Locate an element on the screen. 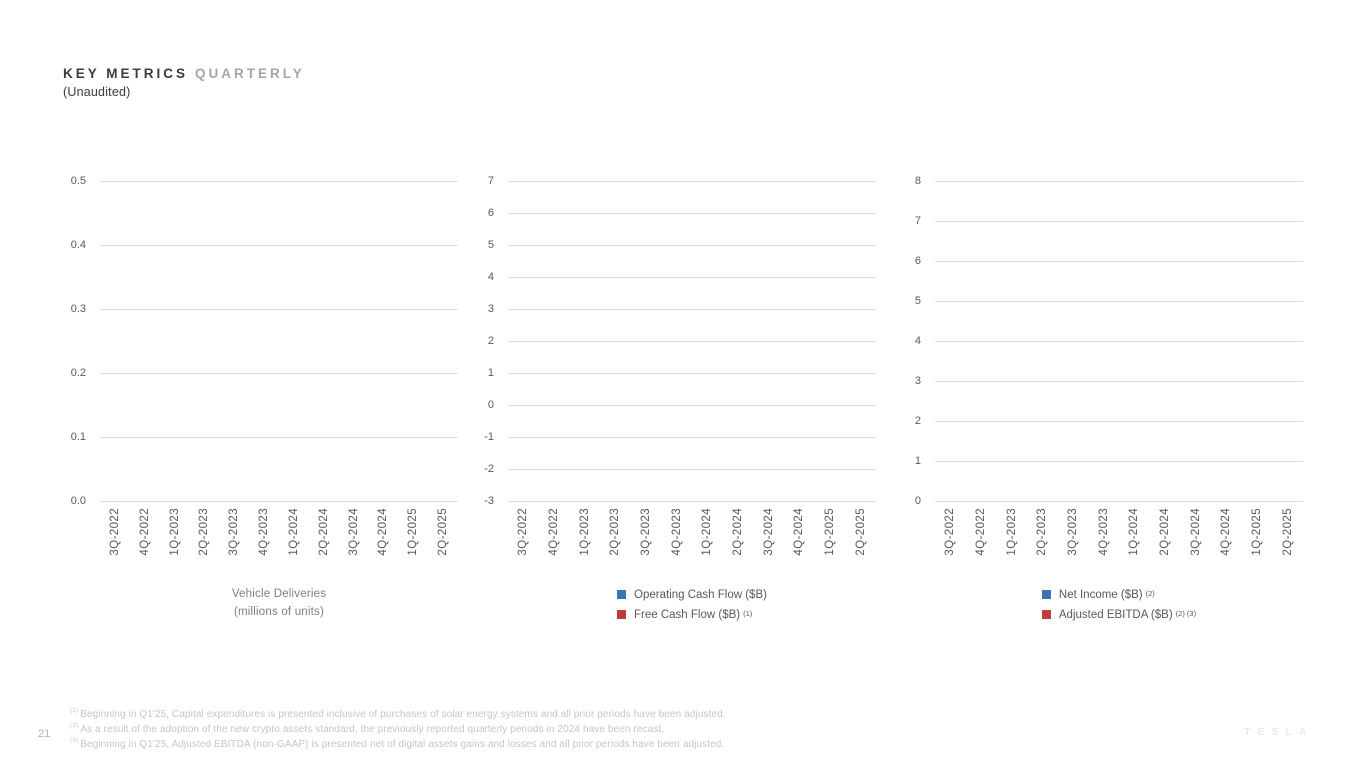  y-axis: 0.5 0.4 0.3 0.2 0.1 0.0 is located at coordinates (65, 341).